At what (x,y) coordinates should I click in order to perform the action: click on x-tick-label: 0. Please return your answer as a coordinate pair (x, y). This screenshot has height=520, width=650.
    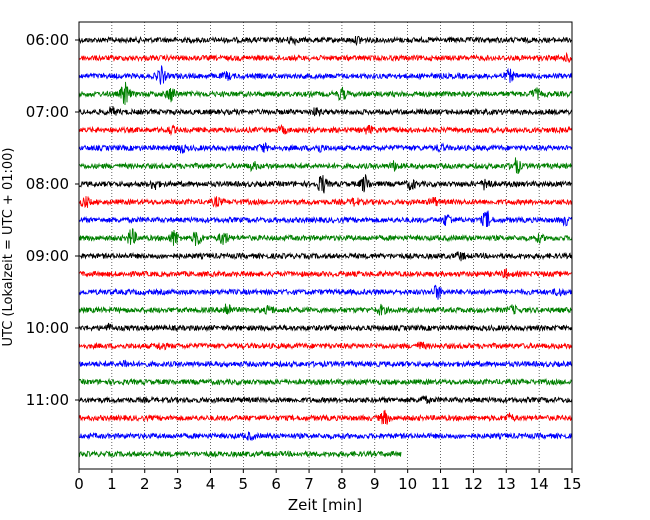
    Looking at the image, I should click on (79, 484).